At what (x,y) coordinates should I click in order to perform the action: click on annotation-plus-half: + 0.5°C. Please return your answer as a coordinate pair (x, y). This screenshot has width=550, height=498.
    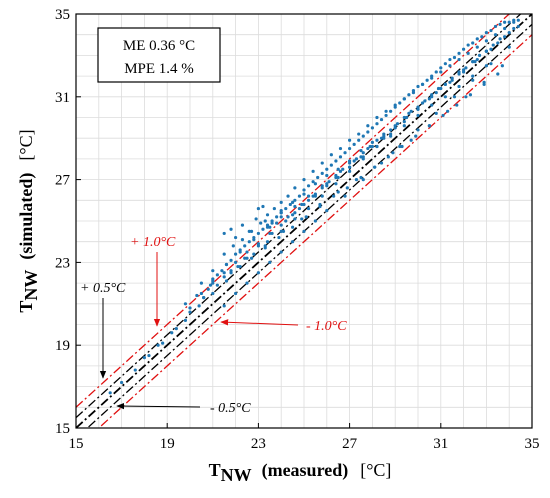
    Looking at the image, I should click on (103, 288).